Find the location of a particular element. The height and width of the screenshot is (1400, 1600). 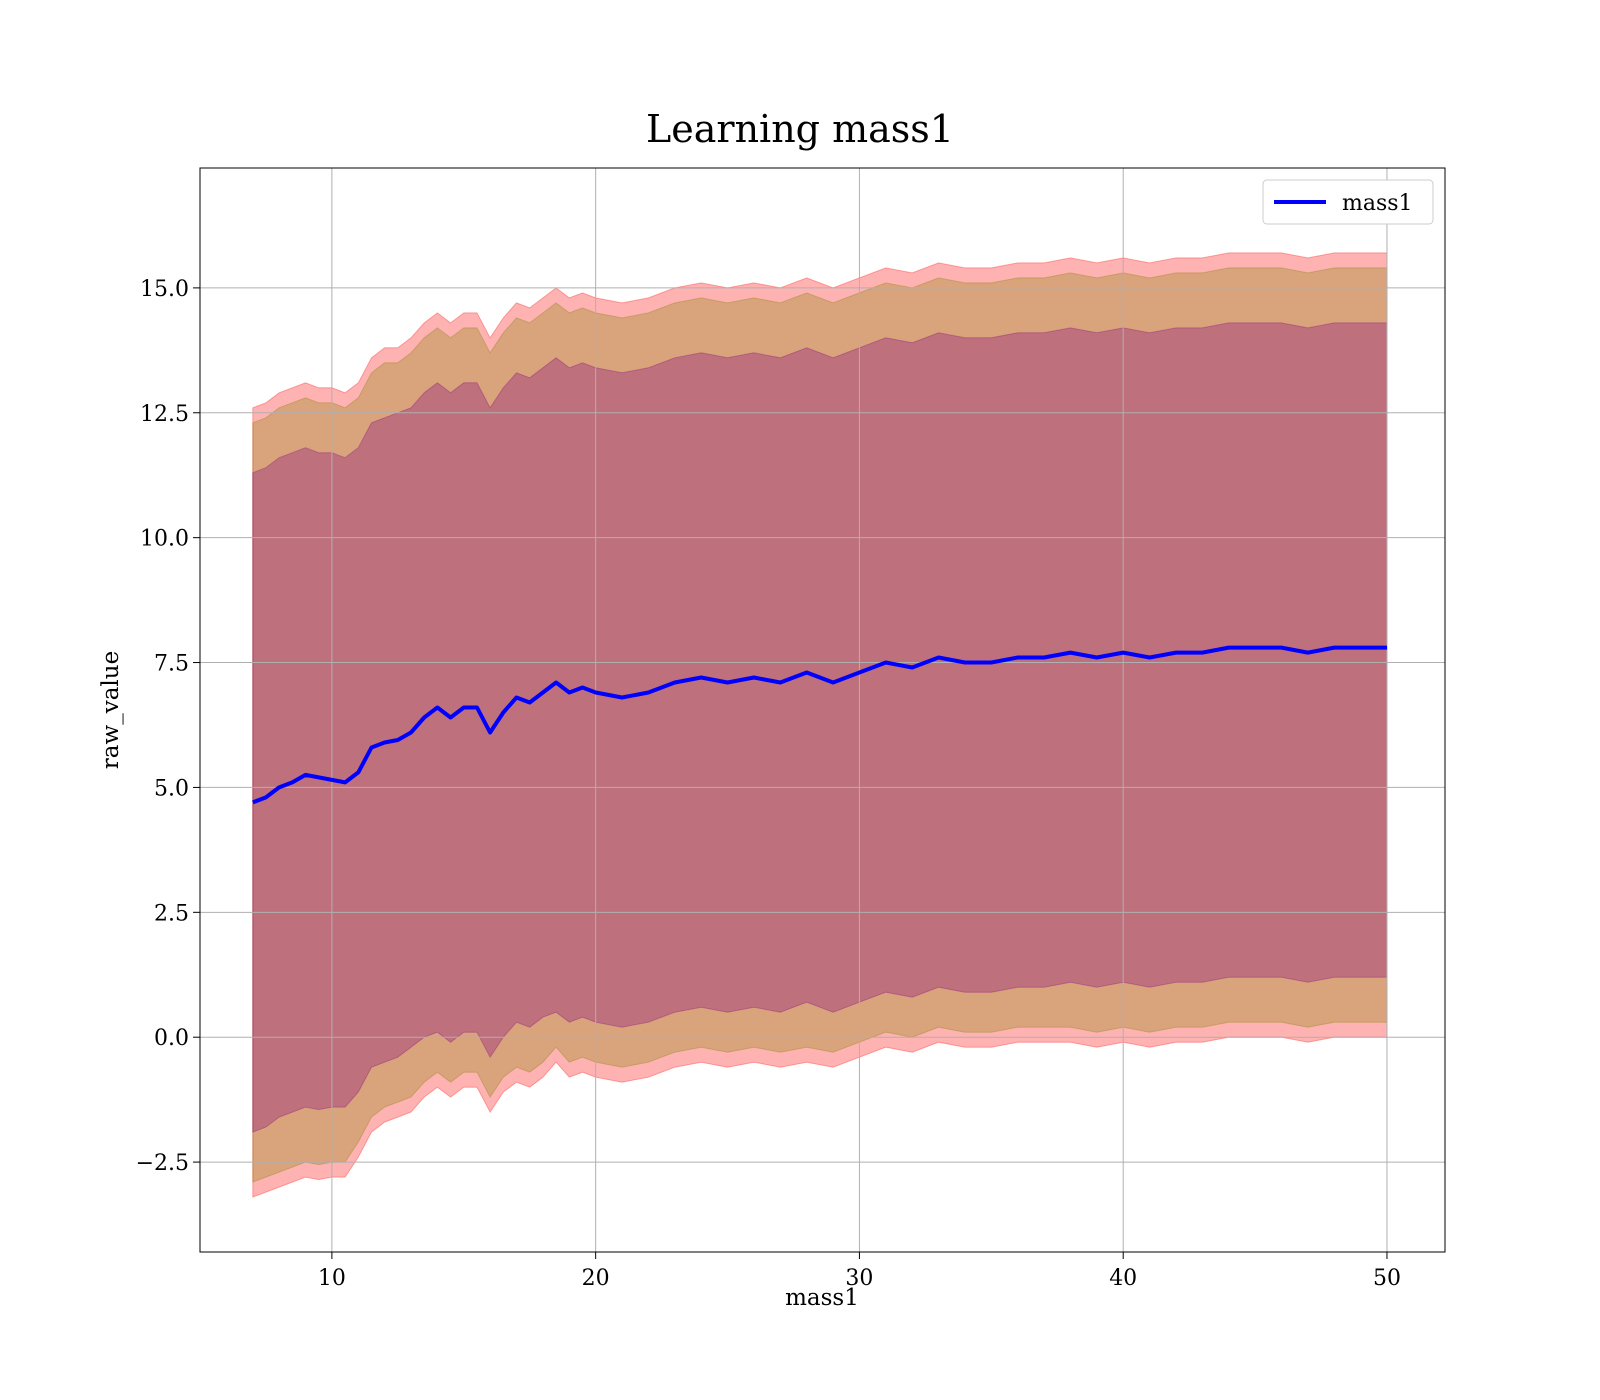

y-tick-label: 7.5 is located at coordinates (171, 664).